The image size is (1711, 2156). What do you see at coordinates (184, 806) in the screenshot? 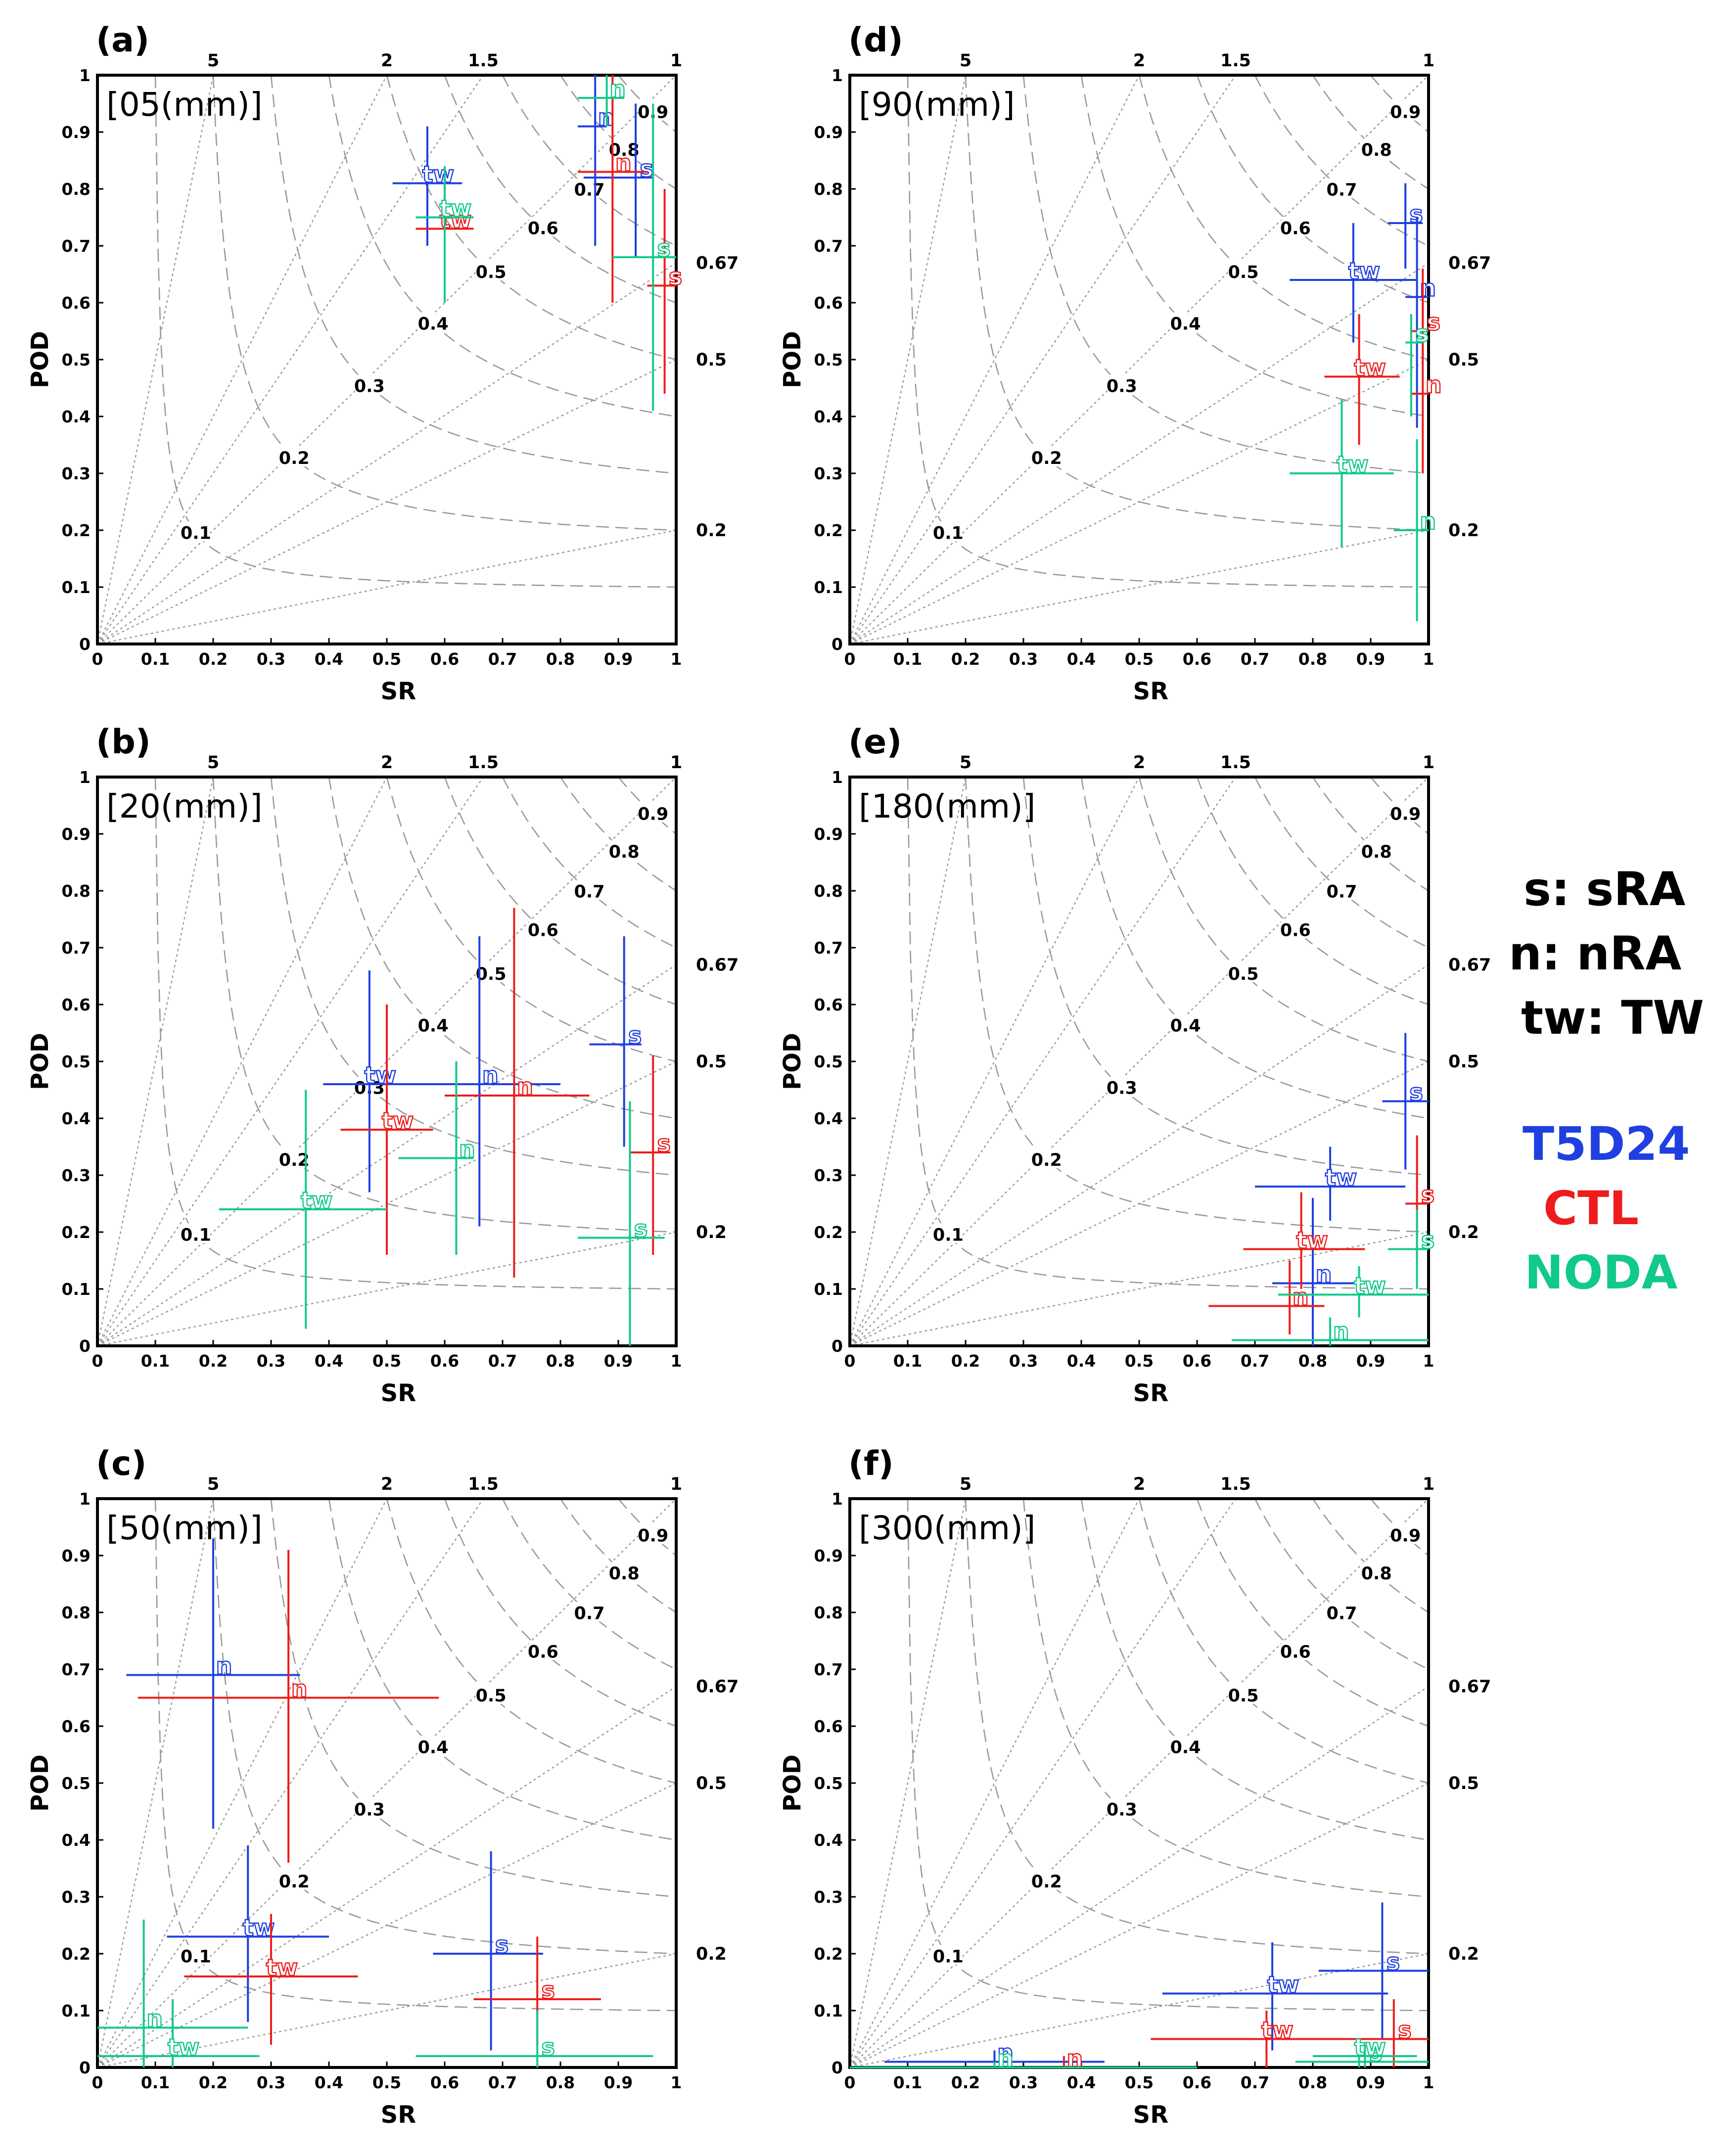
I see `threshold-label: [20(mm)]` at bounding box center [184, 806].